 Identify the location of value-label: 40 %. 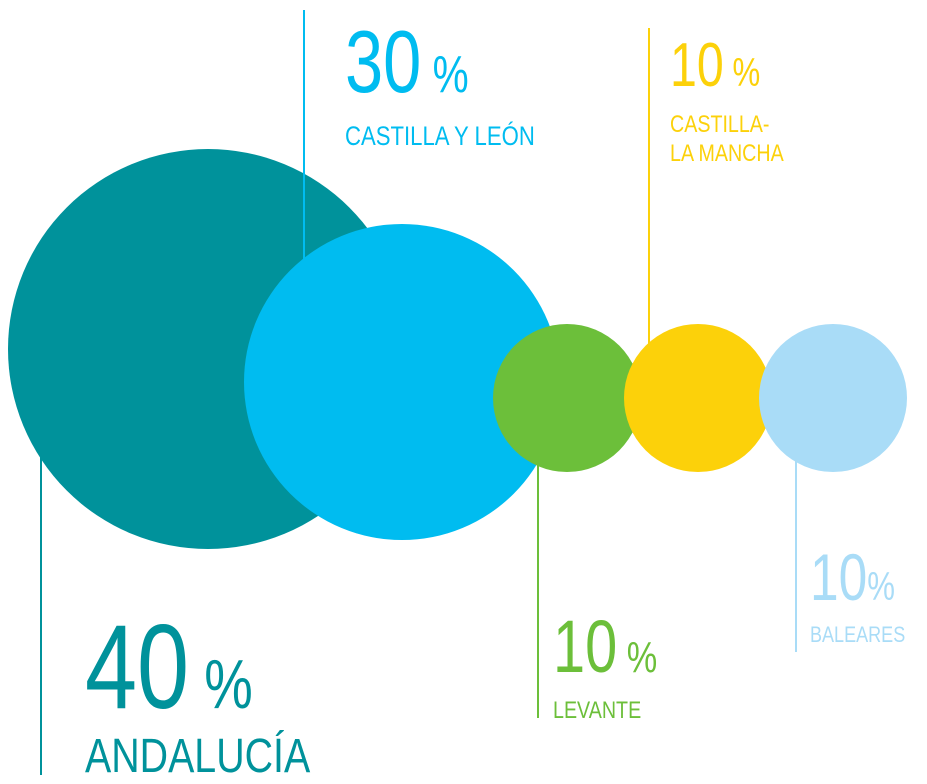
(169, 667).